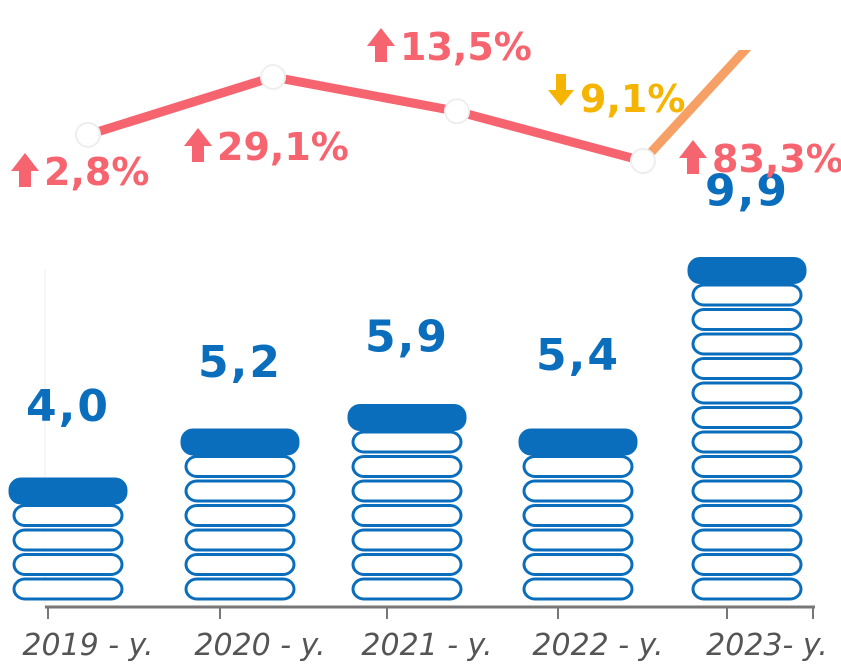  I want to click on growth-line, so click(365, 119).